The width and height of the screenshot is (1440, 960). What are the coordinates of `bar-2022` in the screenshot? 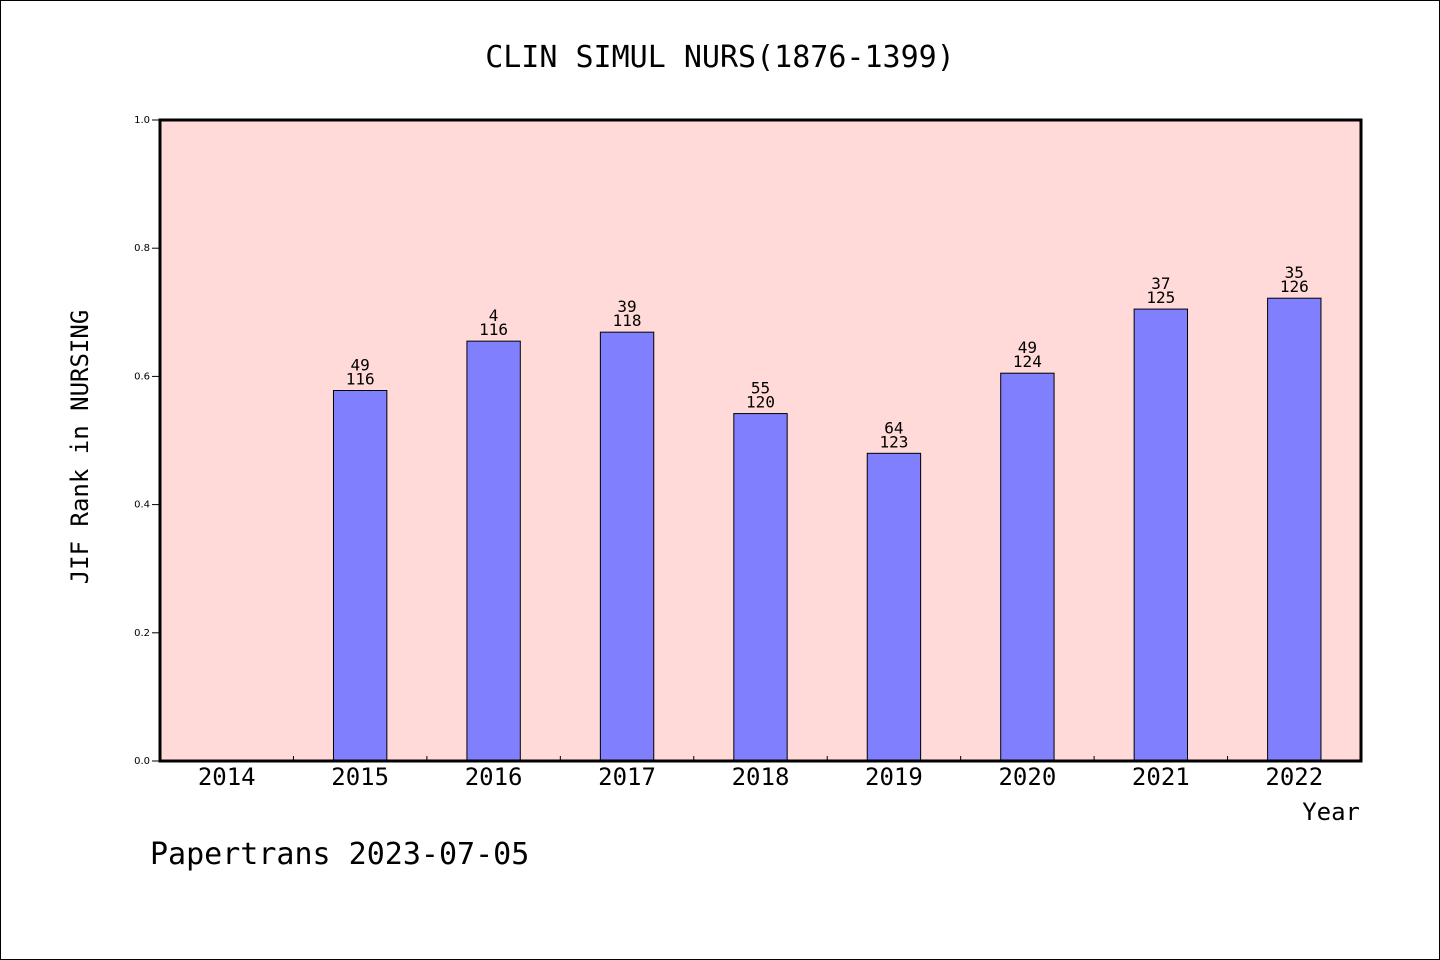 It's located at (1294, 529).